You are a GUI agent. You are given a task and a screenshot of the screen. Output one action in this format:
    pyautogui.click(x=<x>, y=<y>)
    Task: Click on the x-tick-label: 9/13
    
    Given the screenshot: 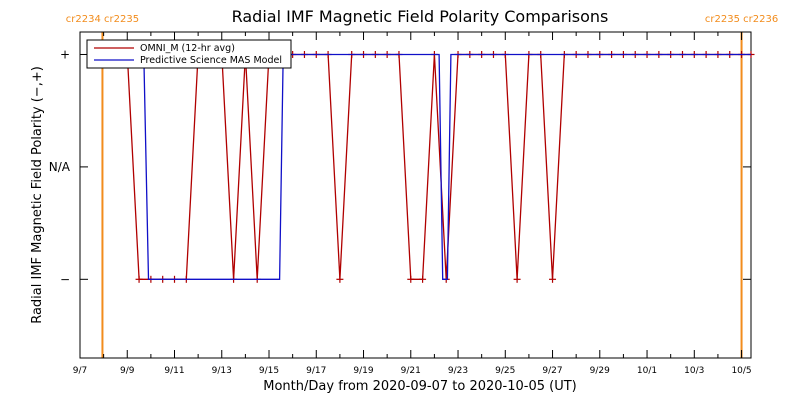 What is the action you would take?
    pyautogui.click(x=222, y=371)
    